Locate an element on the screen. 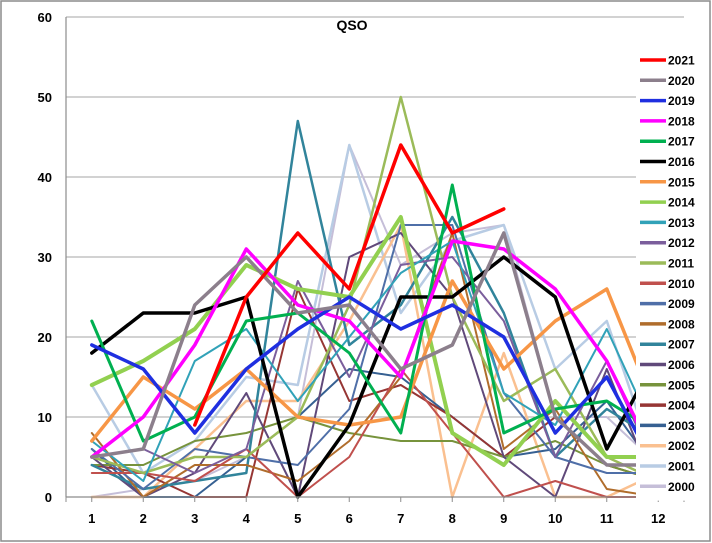 This screenshot has width=712, height=543. x-tick-label: 5 is located at coordinates (297, 518).